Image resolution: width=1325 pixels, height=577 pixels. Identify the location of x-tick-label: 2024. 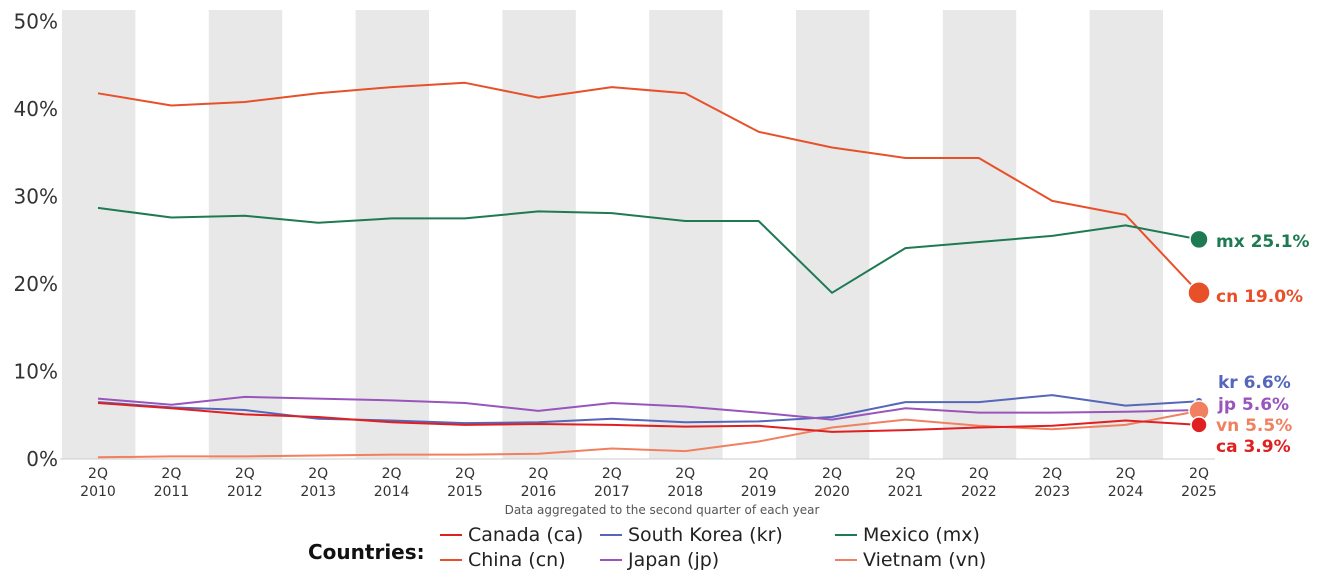
(1126, 492).